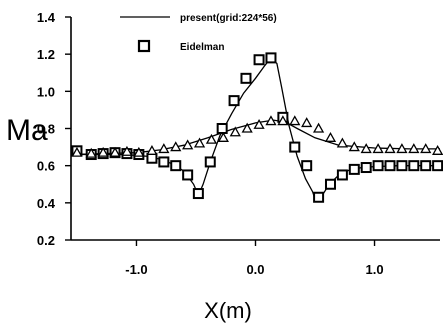 This screenshot has width=443, height=332. I want to click on y-axis-label: Ma, so click(27, 130).